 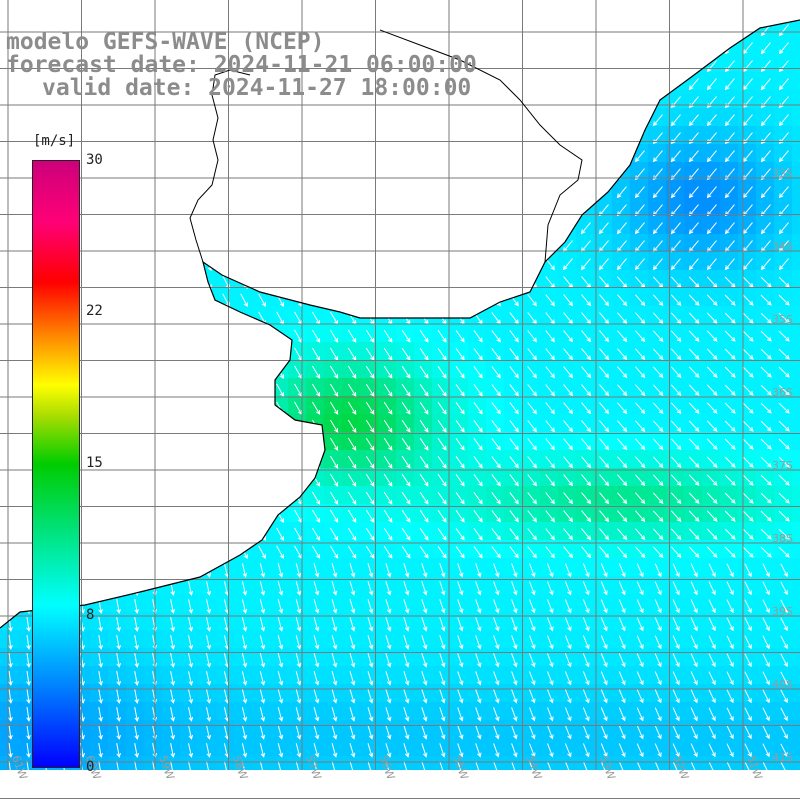 What do you see at coordinates (90, 767) in the screenshot?
I see `colorbar-tick-0: 0` at bounding box center [90, 767].